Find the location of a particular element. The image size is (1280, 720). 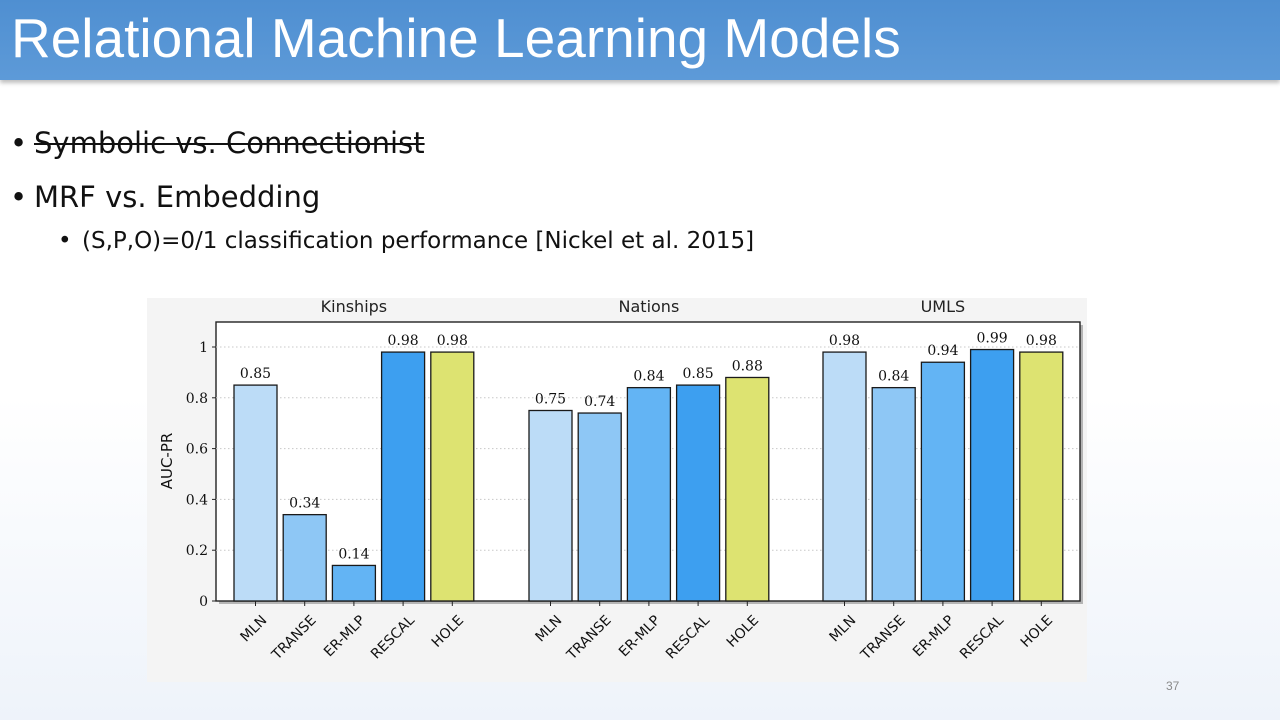

data-label: 0.75 is located at coordinates (550, 400).